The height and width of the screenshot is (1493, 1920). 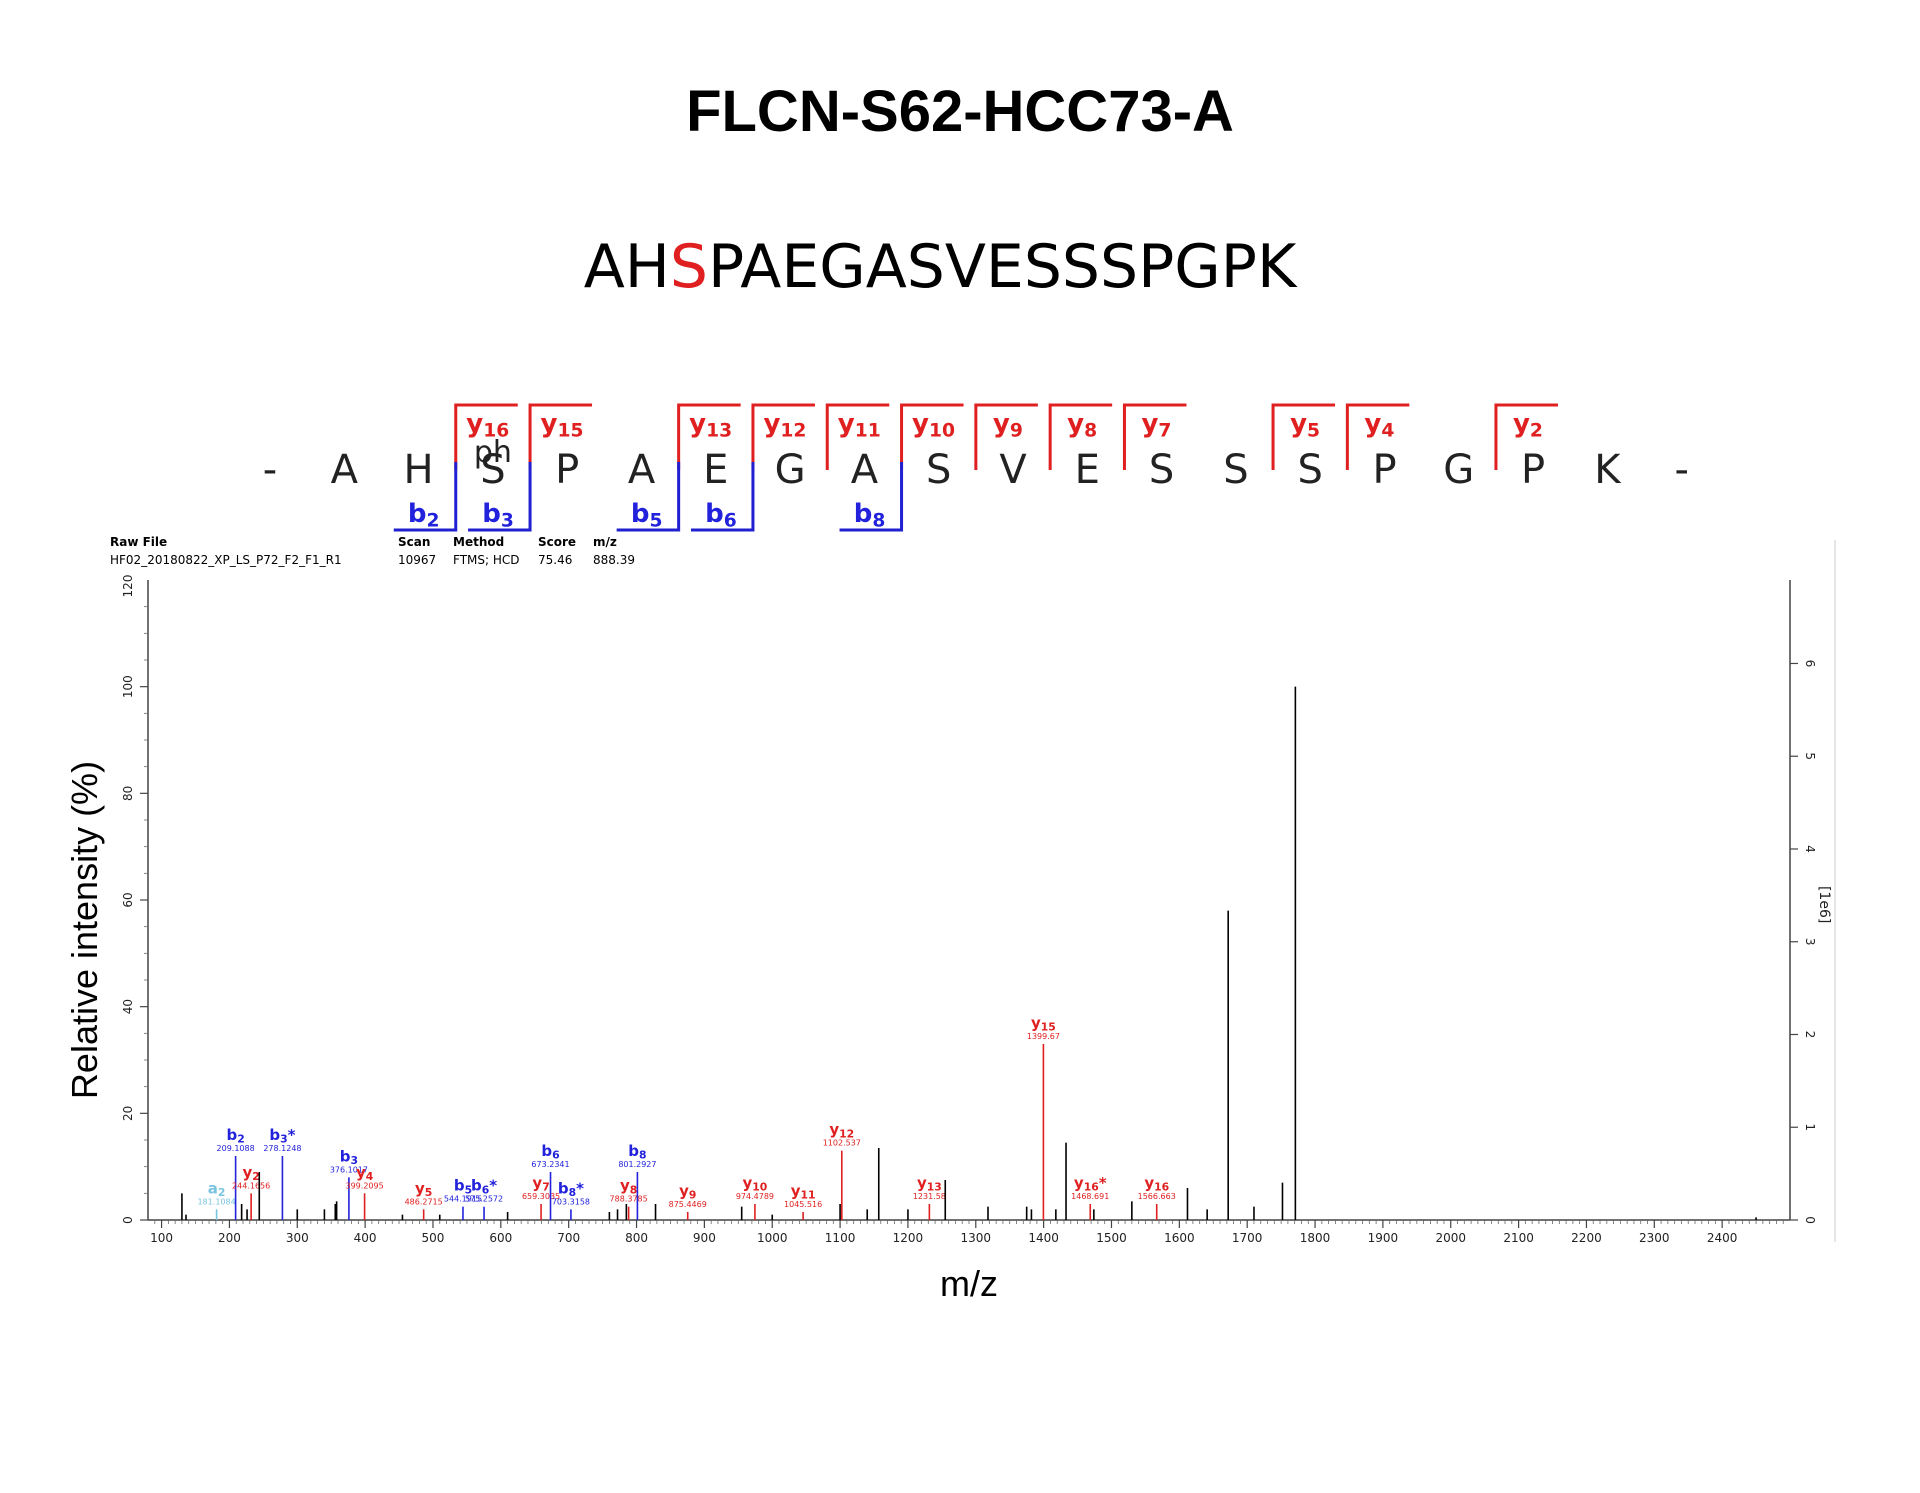 I want to click on residue-8: A, so click(x=865, y=470).